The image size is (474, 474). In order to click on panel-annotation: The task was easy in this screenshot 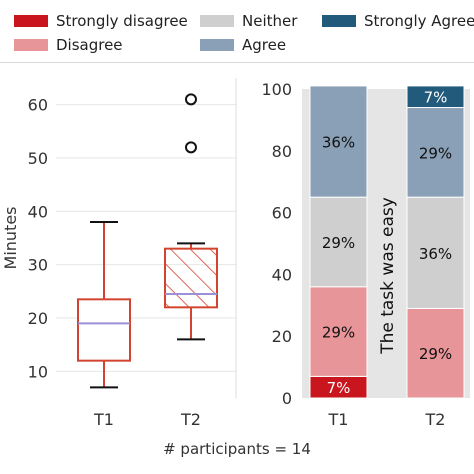, I will do `click(388, 276)`.